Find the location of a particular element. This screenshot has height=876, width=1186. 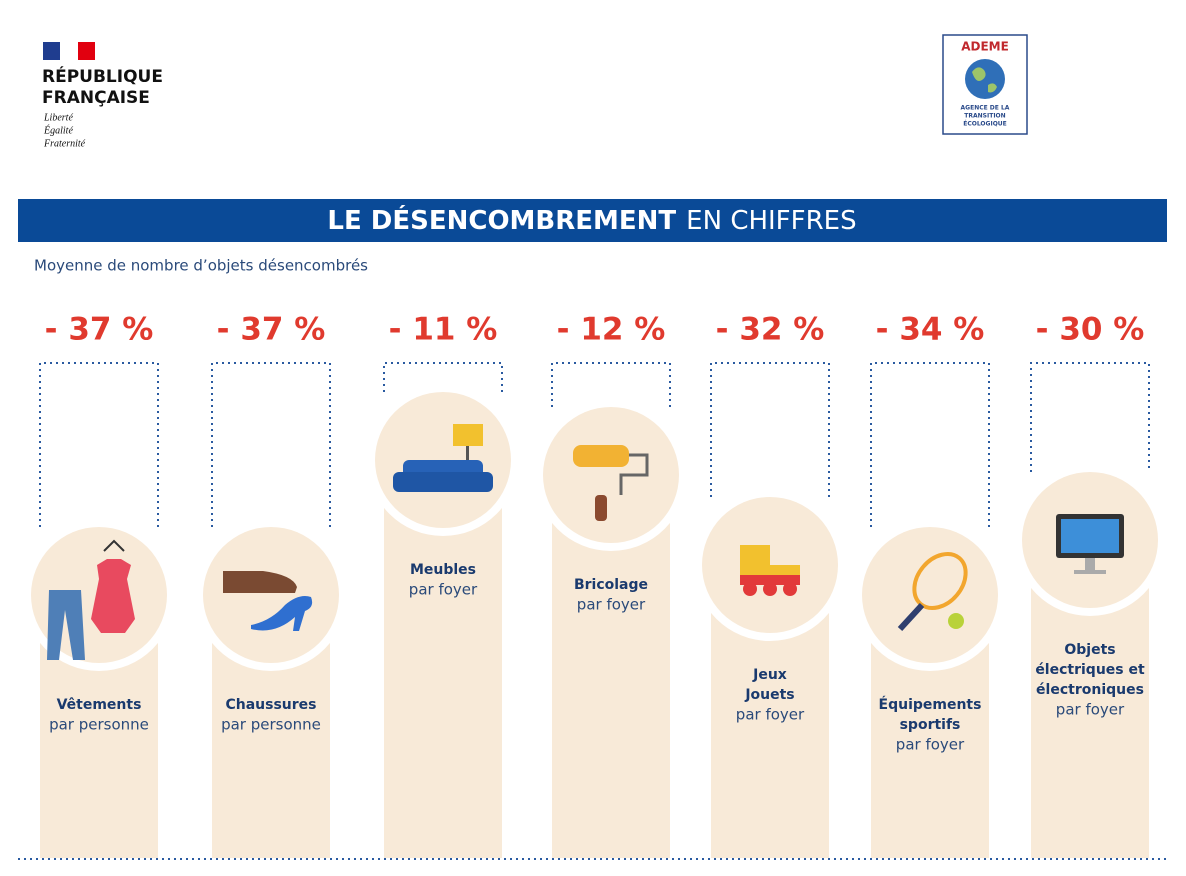

item-label: électriques et is located at coordinates (1090, 670).